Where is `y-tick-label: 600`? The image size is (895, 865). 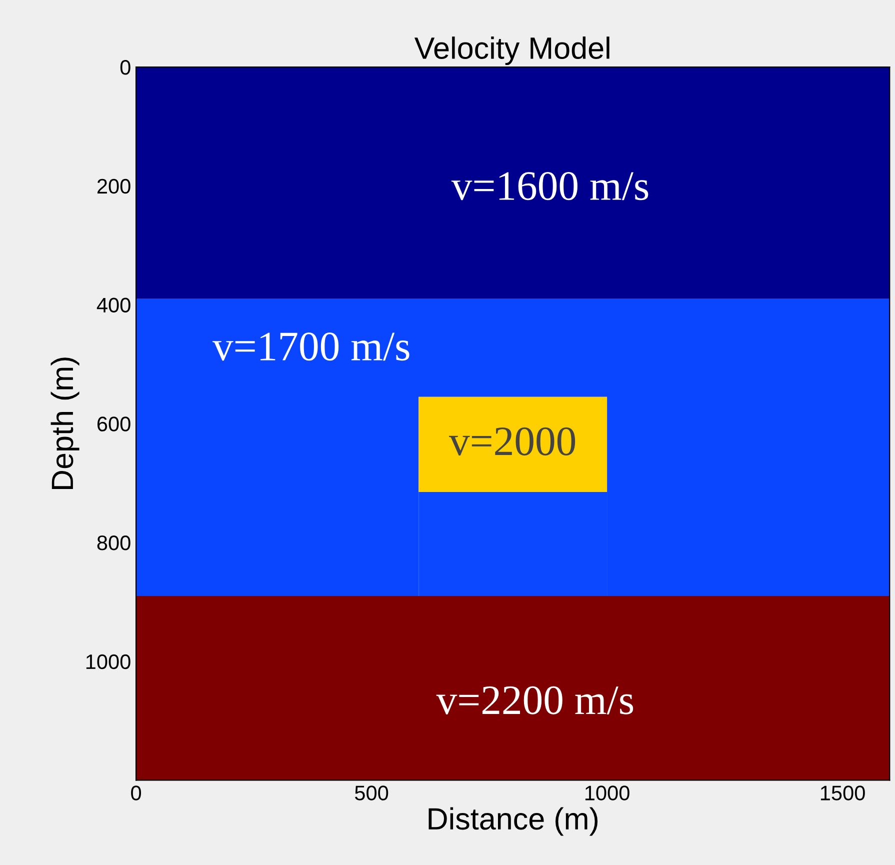 y-tick-label: 600 is located at coordinates (113, 424).